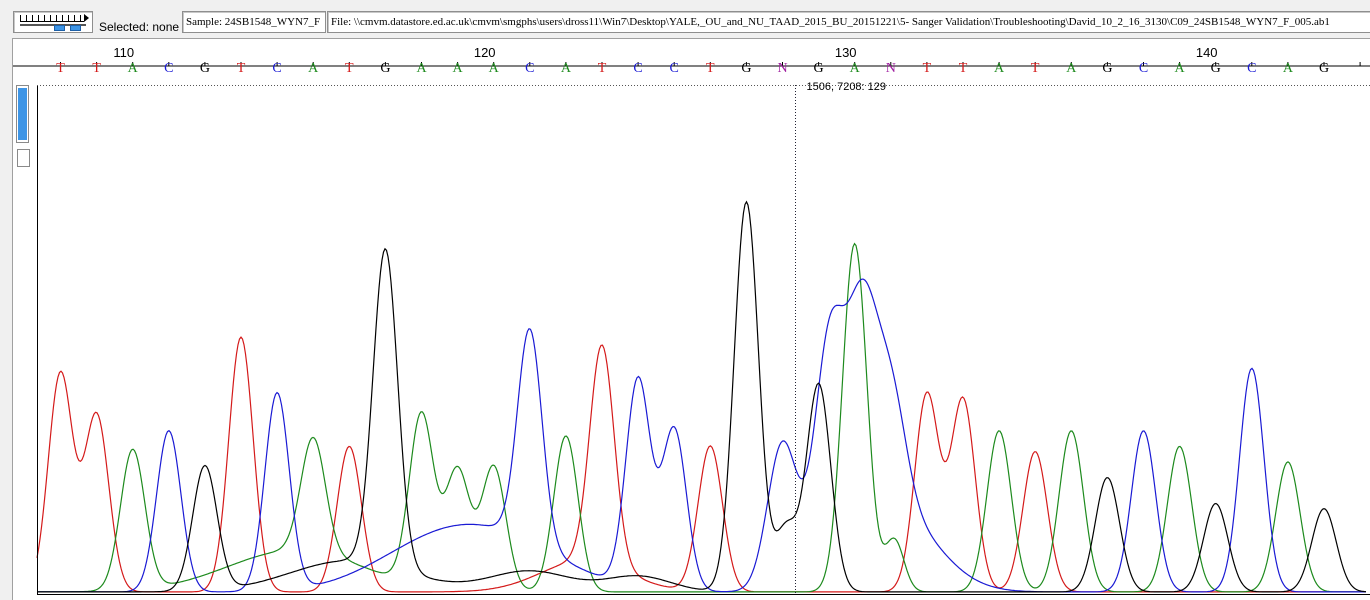  What do you see at coordinates (485, 52) in the screenshot?
I see `ruler-label: 120` at bounding box center [485, 52].